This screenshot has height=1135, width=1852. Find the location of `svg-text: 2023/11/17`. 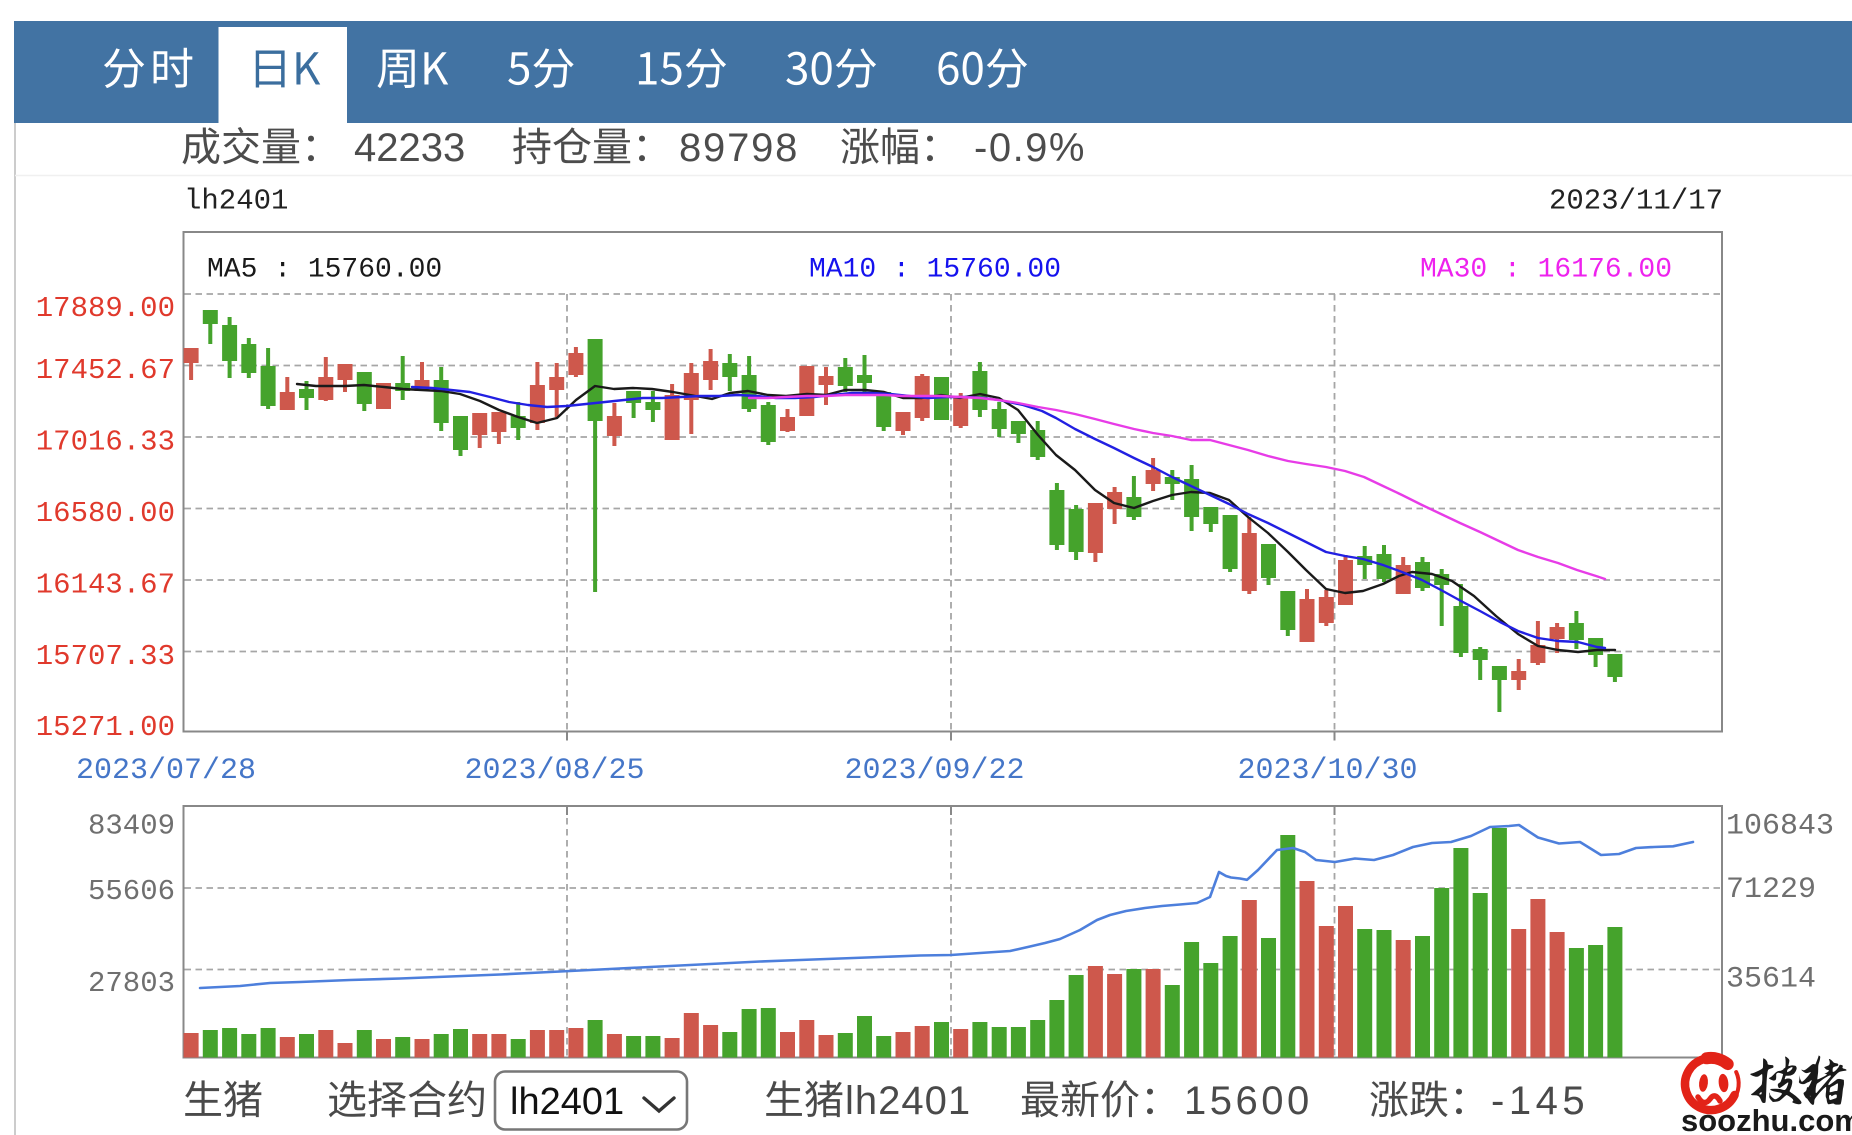

svg-text: 2023/11/17 is located at coordinates (1636, 201).